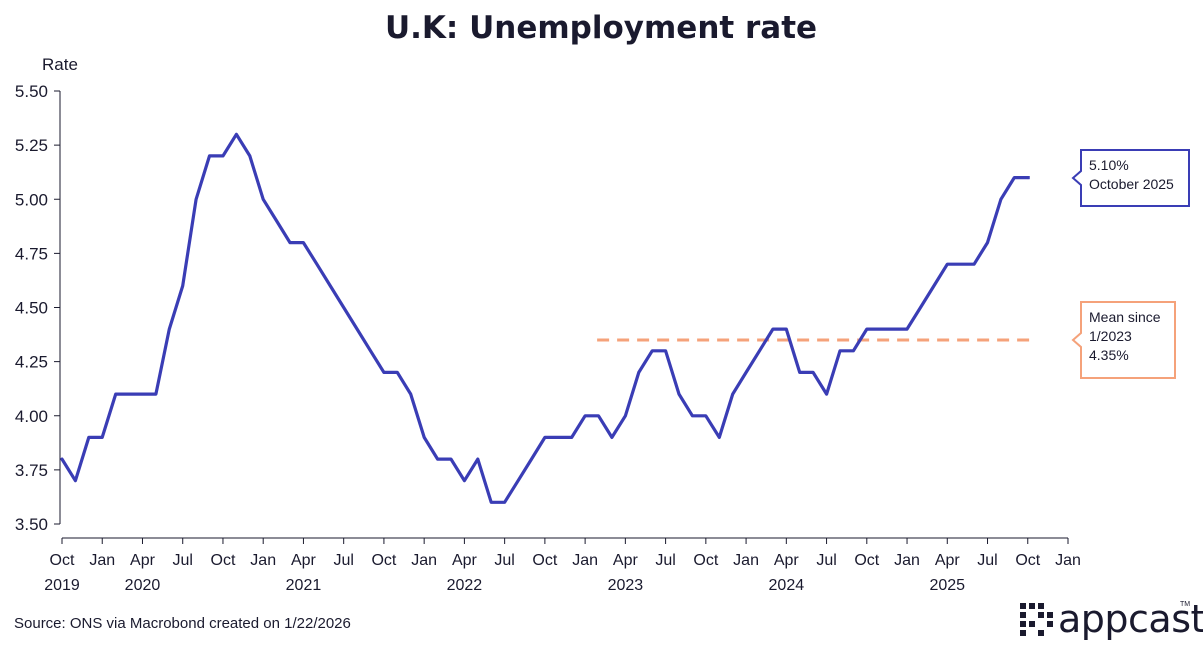 The image size is (1203, 651). What do you see at coordinates (1109, 165) in the screenshot?
I see `callout-text: 5.10%` at bounding box center [1109, 165].